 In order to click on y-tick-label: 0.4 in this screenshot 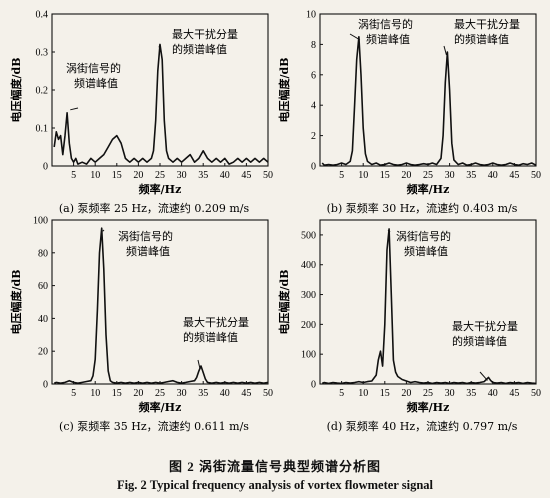, I will do `click(42, 15)`.